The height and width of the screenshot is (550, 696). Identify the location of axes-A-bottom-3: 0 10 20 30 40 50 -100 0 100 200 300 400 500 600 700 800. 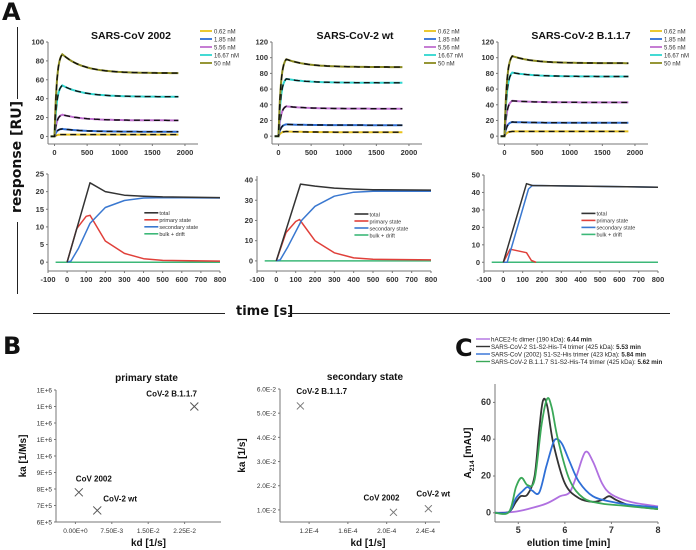
(568, 228).